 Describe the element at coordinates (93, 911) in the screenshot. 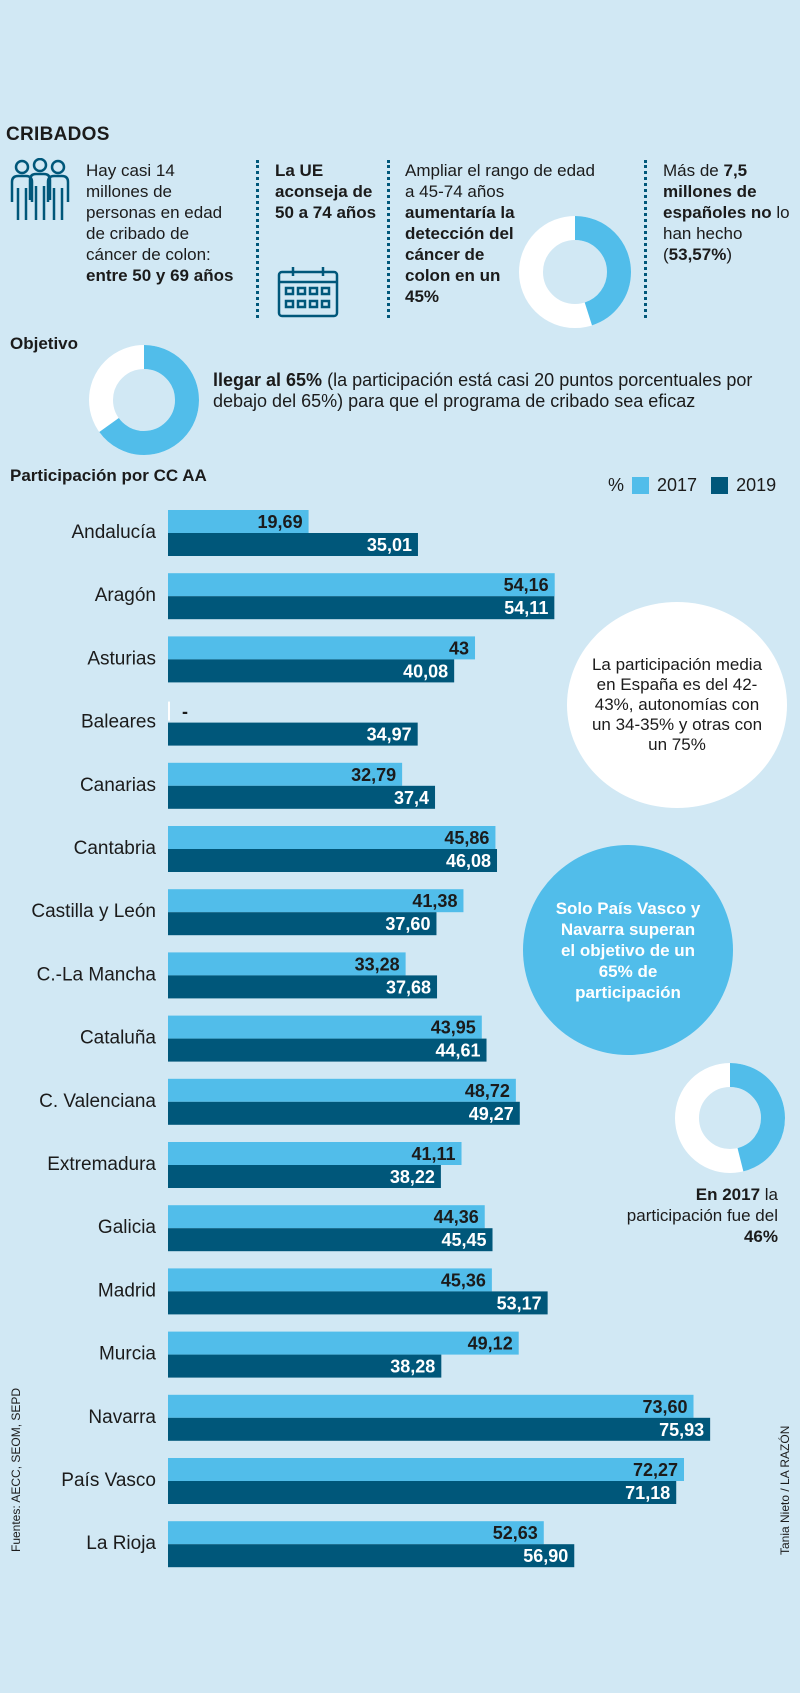

I see `category-label: Castilla y León` at that location.